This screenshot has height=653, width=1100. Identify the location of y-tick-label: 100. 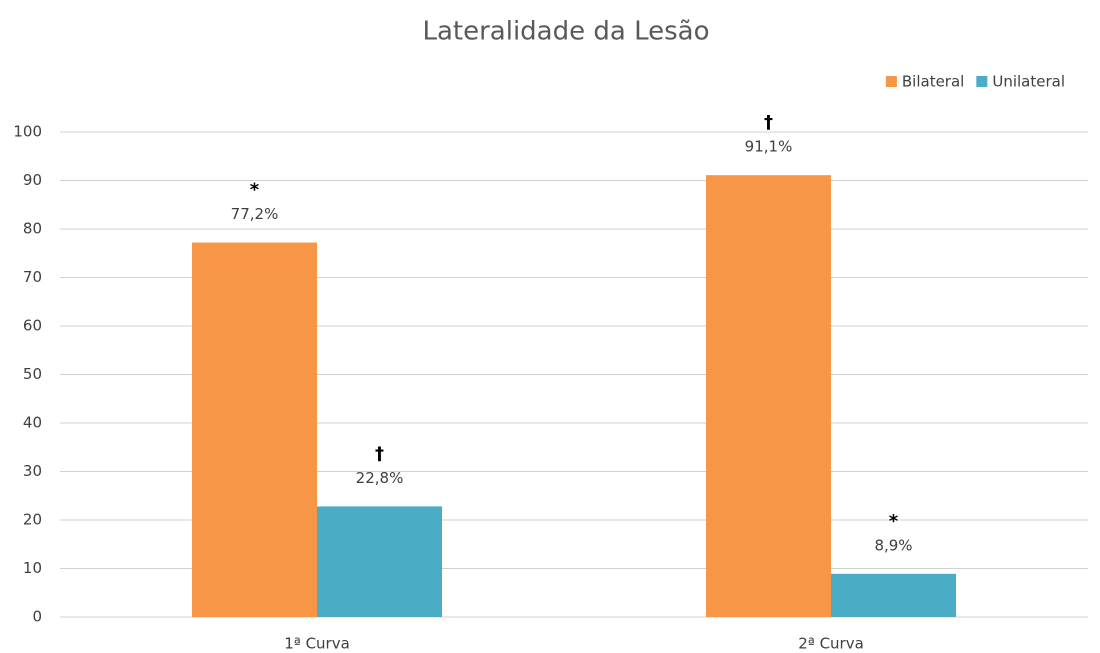
(27, 132).